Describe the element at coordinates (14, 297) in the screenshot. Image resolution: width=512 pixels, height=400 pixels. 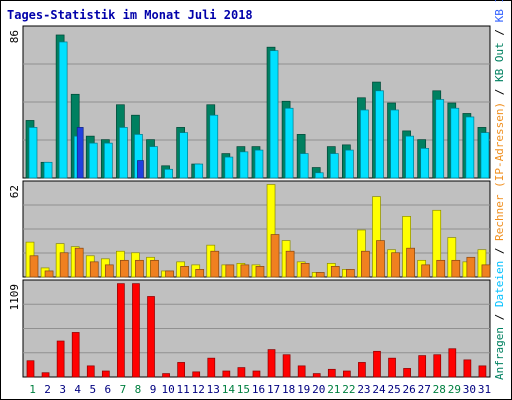
I see `panel-bottom-ymax-label: 1109` at that location.